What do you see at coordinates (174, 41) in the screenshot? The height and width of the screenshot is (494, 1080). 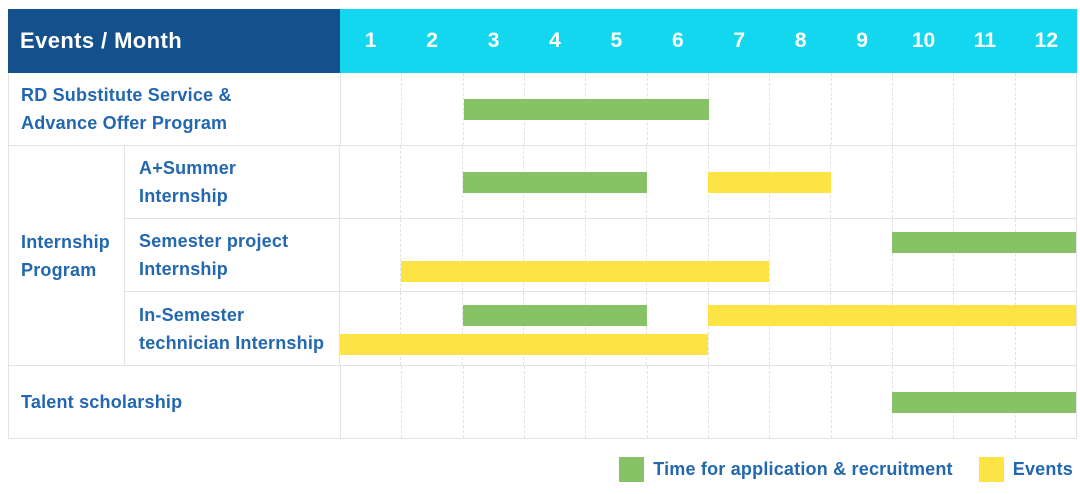 I see `table-header-title: Events / Month` at bounding box center [174, 41].